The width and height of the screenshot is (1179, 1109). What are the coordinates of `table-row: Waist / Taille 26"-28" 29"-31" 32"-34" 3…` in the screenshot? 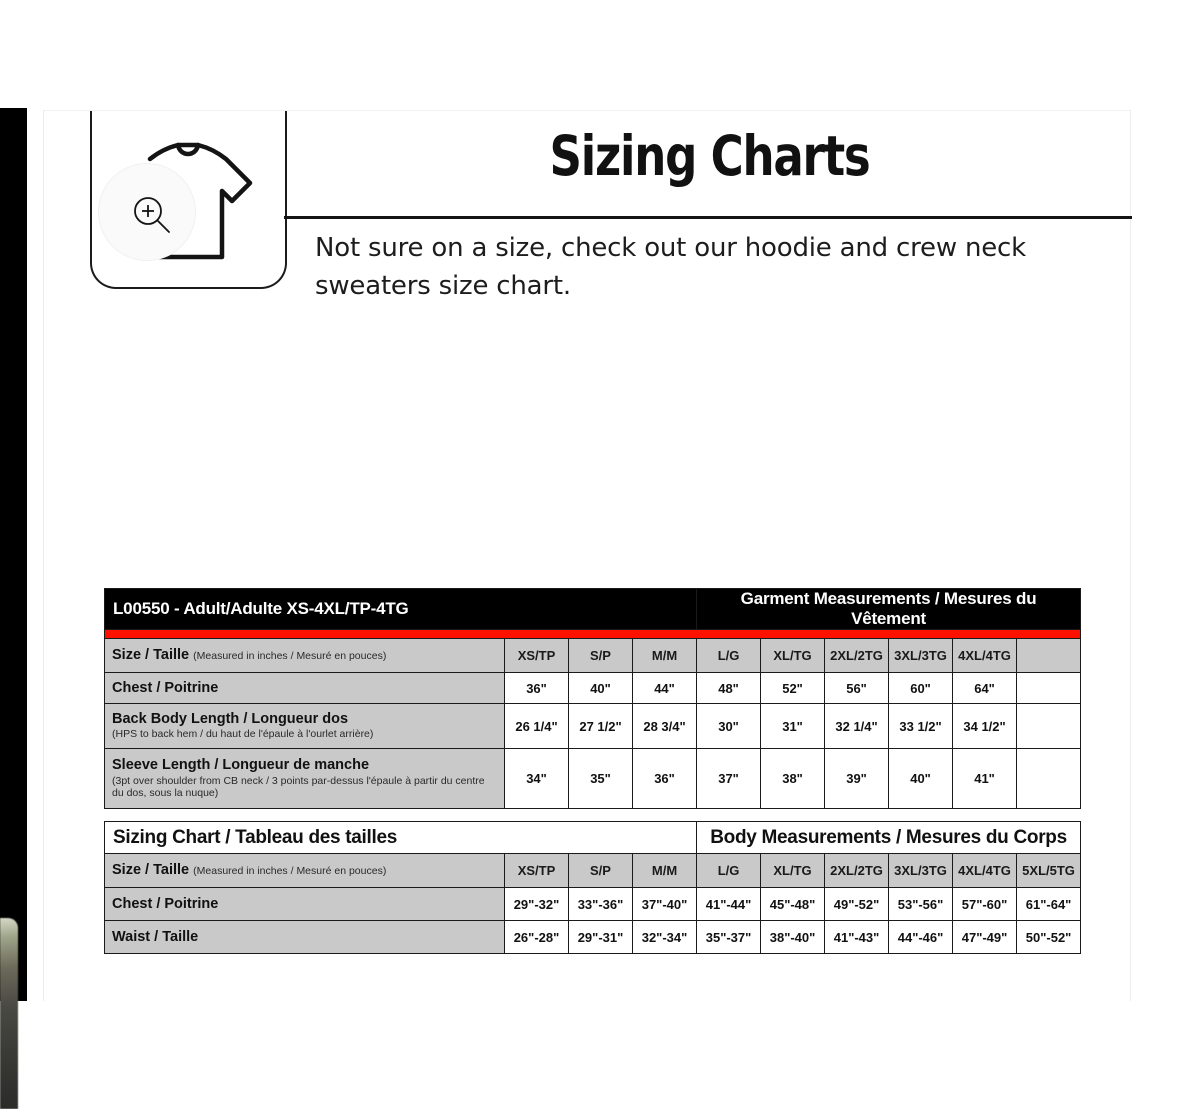 It's located at (593, 937).